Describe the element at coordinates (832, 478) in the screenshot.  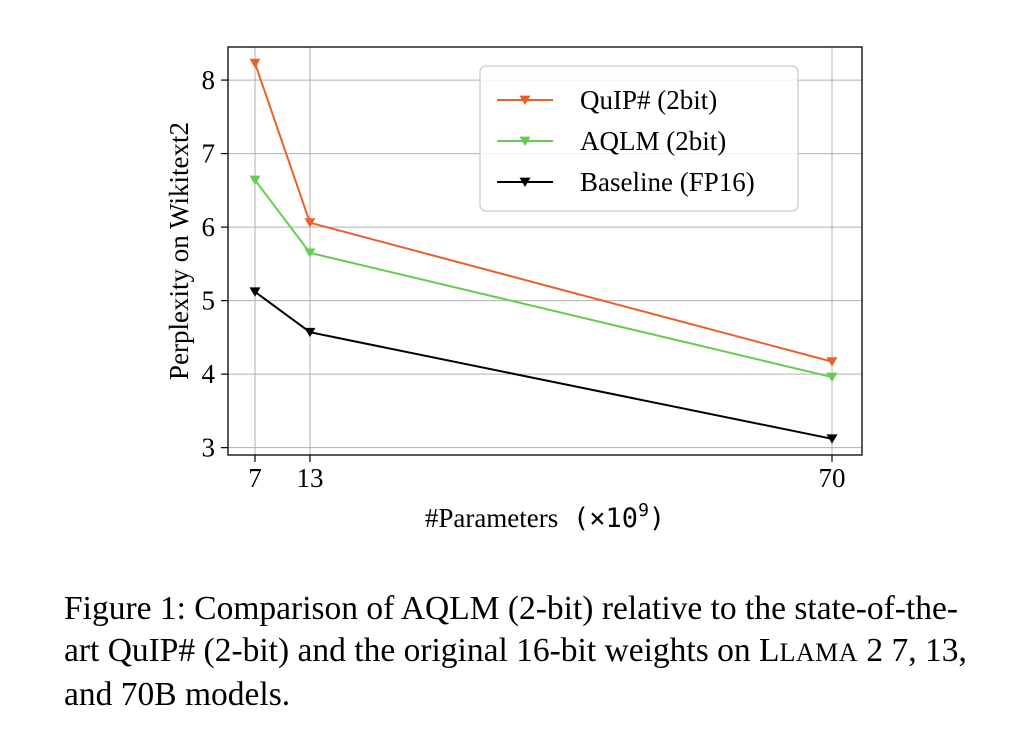
I see `x-tick-label: 70` at that location.